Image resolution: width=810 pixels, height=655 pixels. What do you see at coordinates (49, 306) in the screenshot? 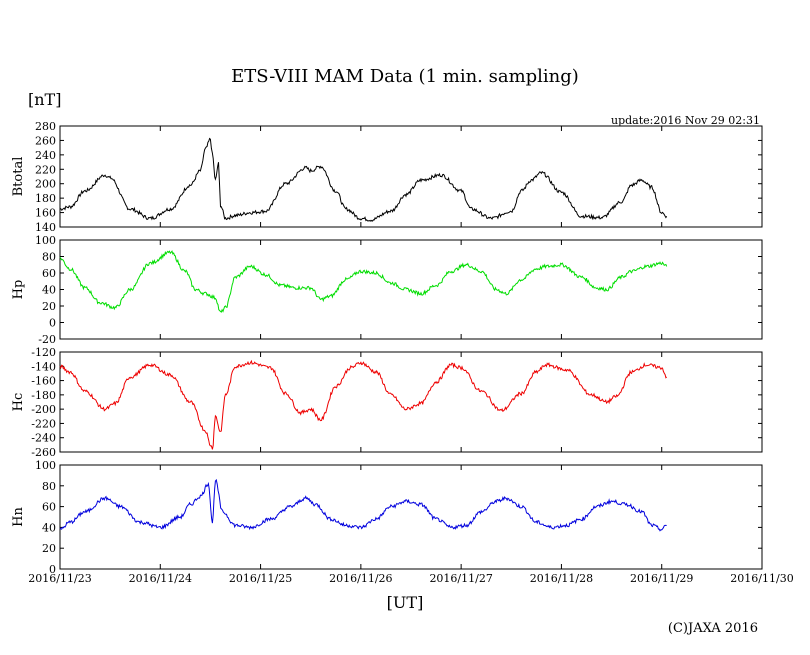
I see `y-tick-label-Hp: 20` at bounding box center [49, 306].